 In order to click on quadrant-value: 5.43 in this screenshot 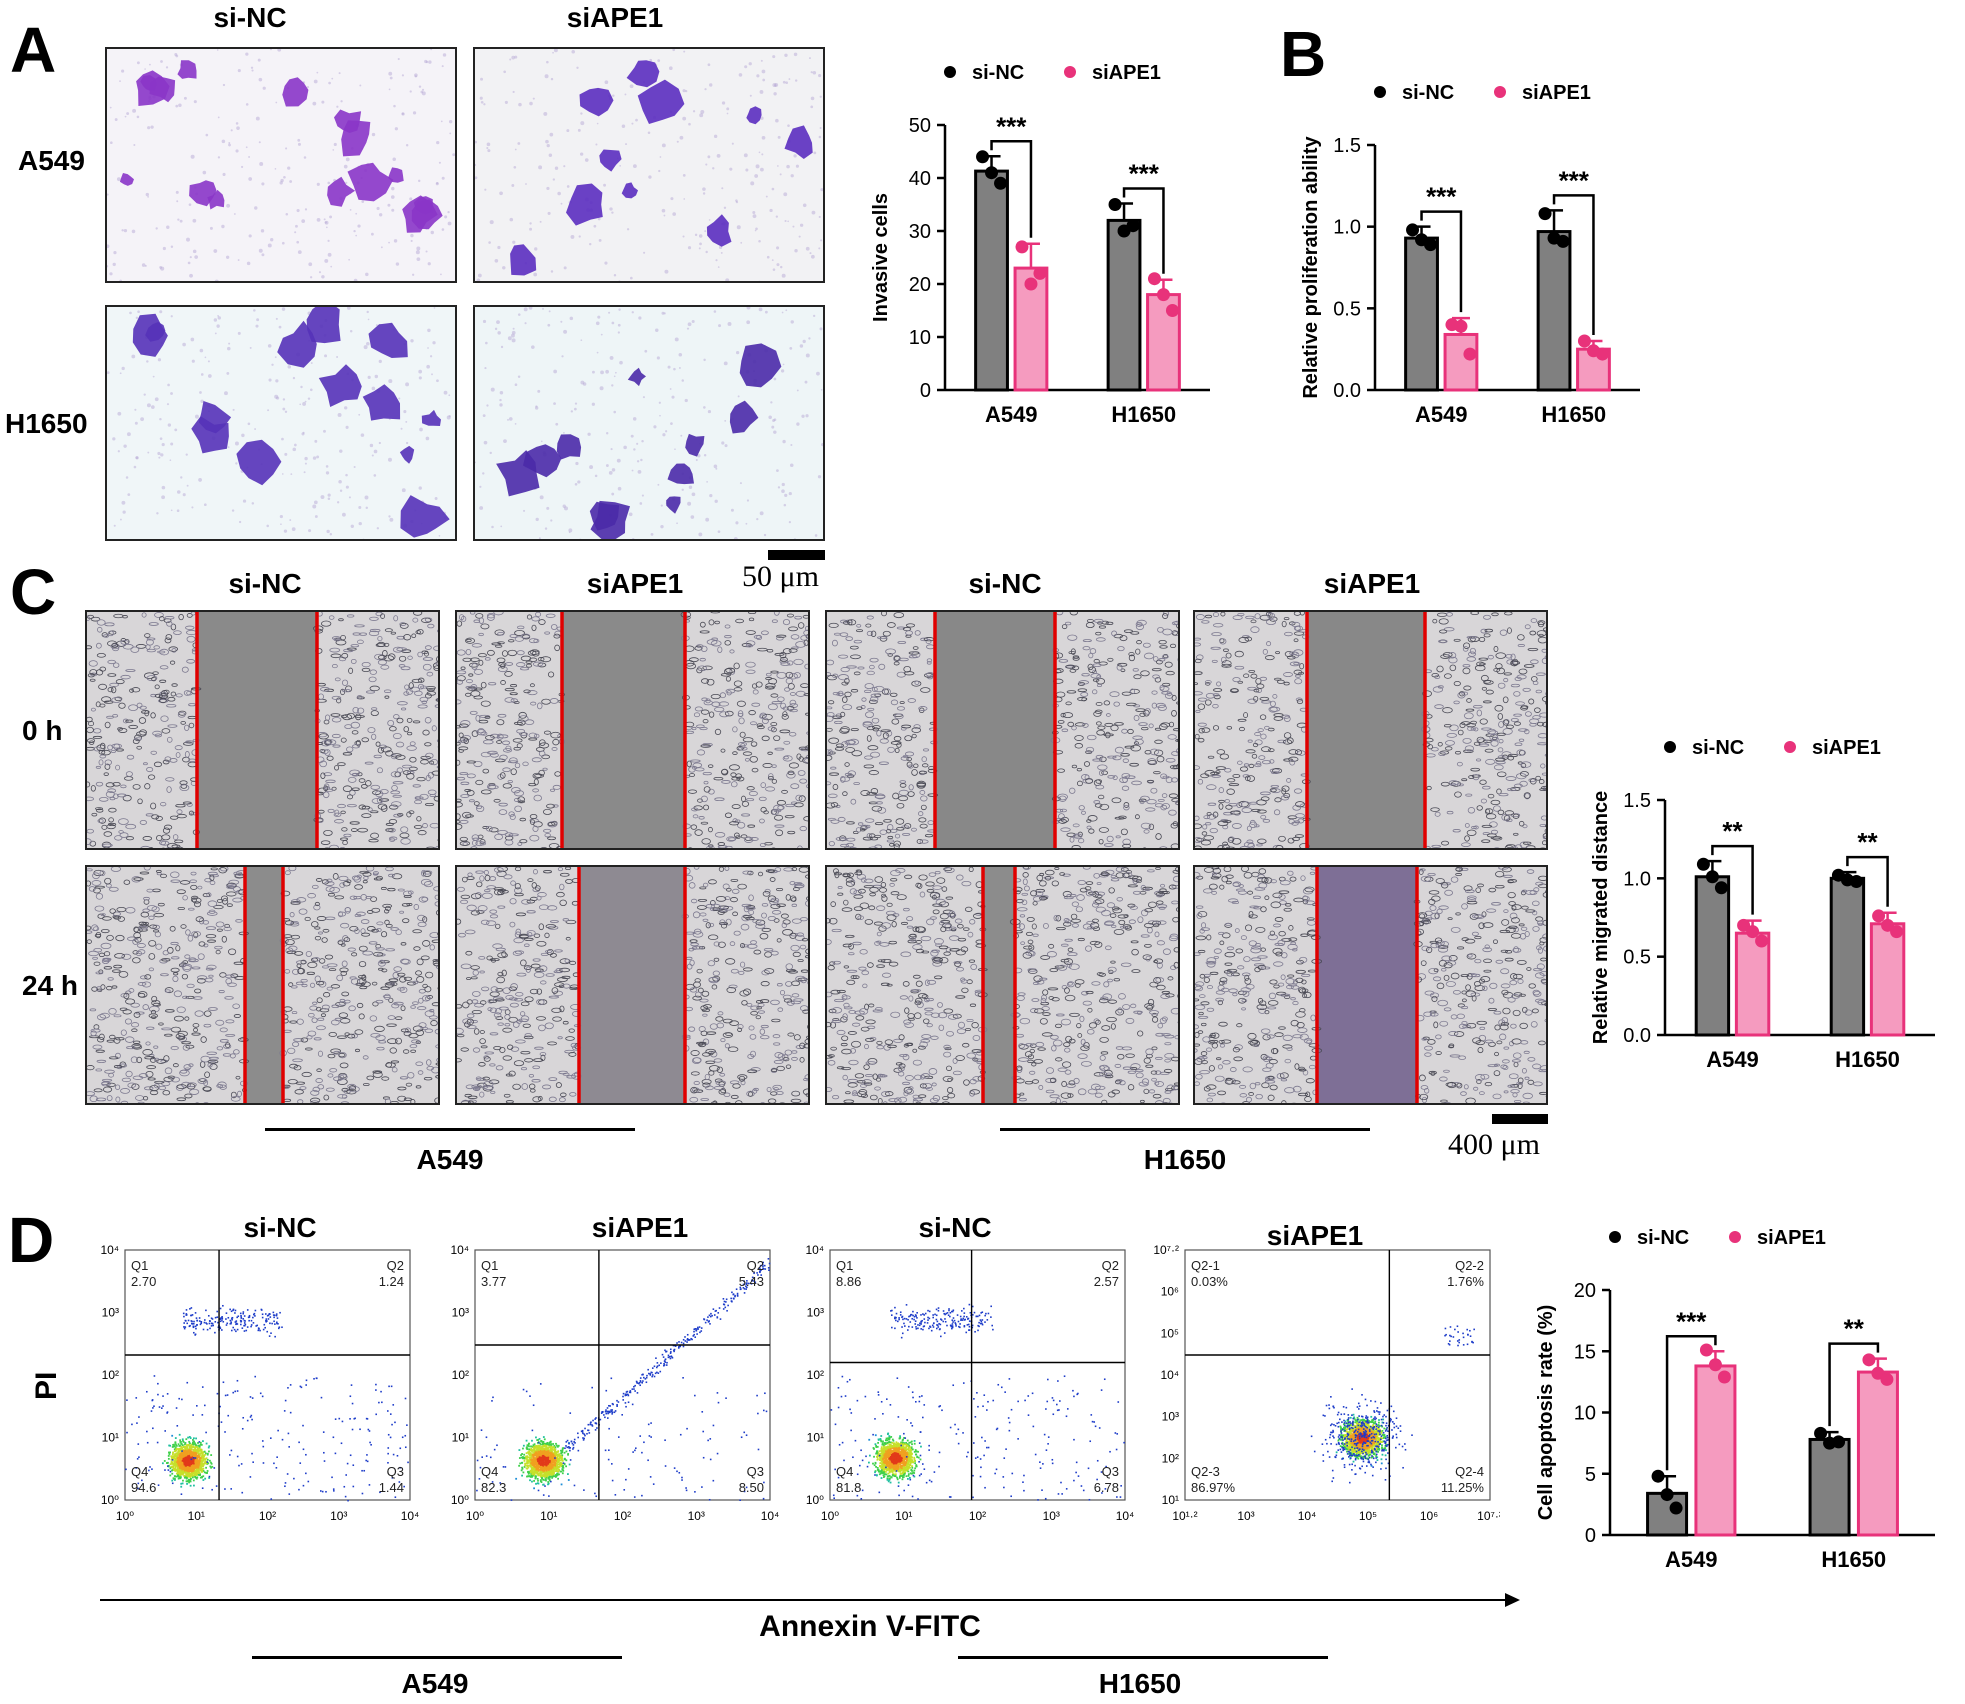, I will do `click(751, 1281)`.